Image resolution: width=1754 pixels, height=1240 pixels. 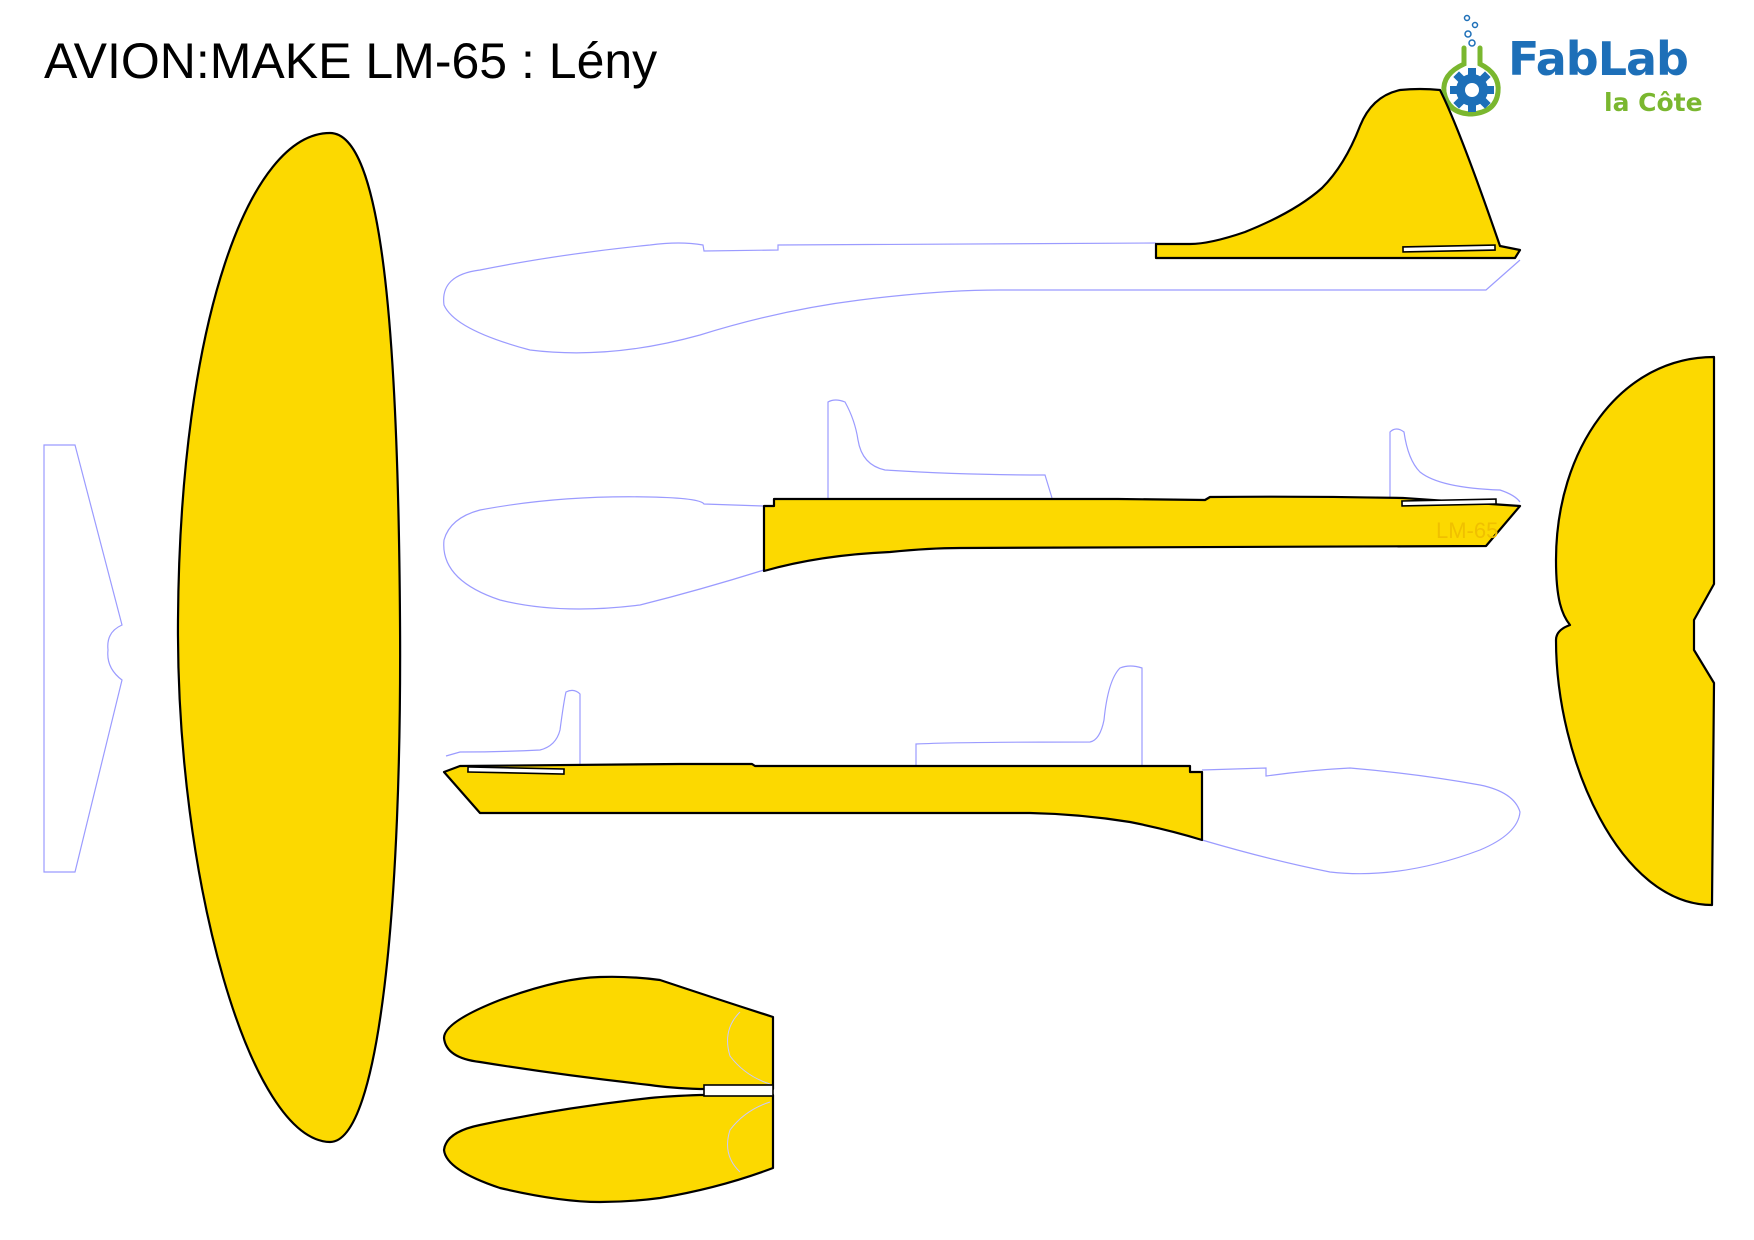 What do you see at coordinates (982, 298) in the screenshot?
I see `fuselage-1-outline` at bounding box center [982, 298].